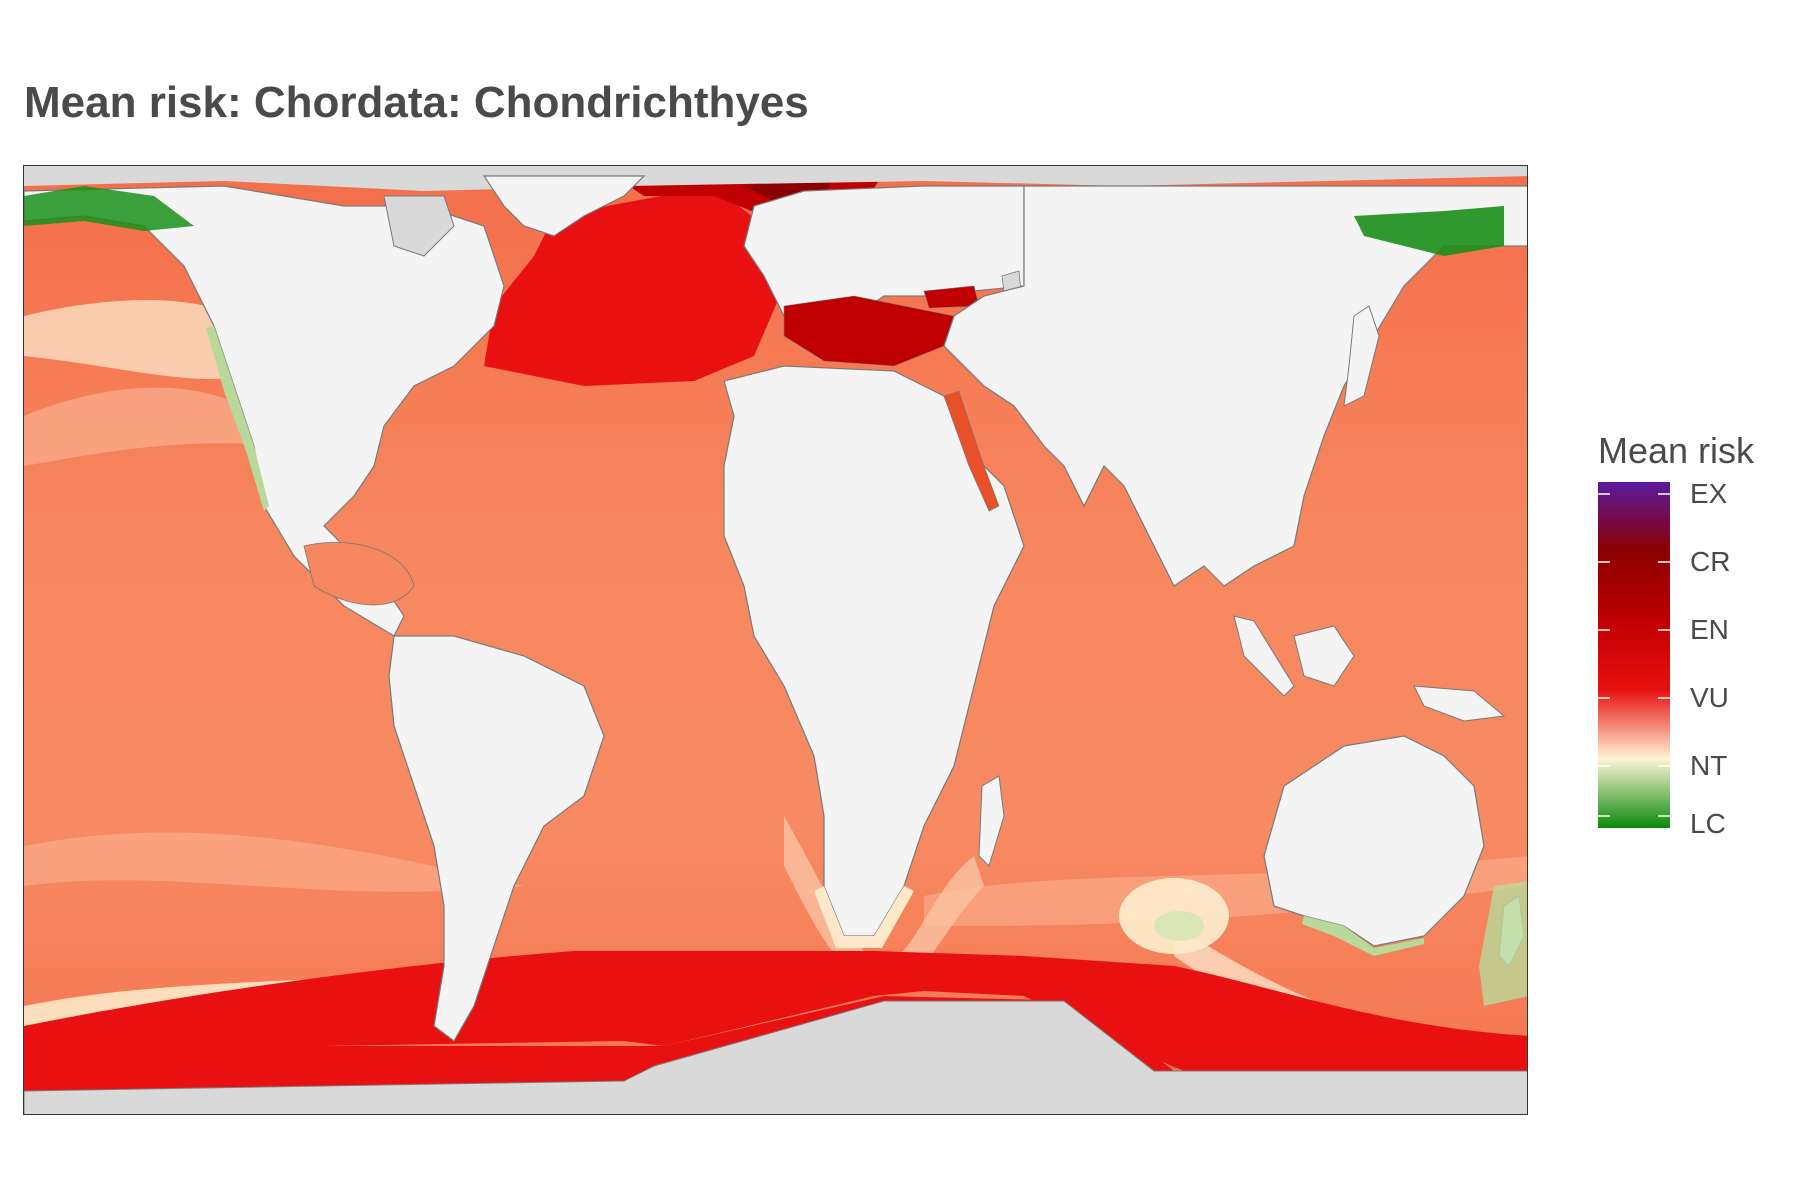  I want to click on south-america, so click(496, 838).